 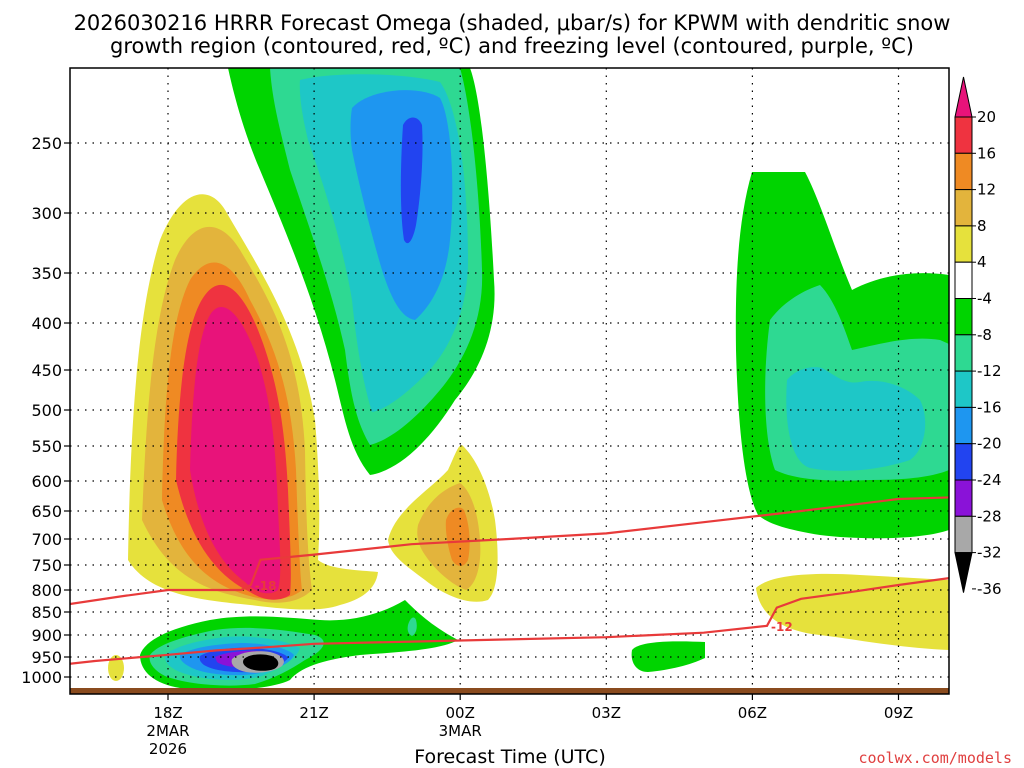 I want to click on low-level-downward-band, so click(x=406, y=644).